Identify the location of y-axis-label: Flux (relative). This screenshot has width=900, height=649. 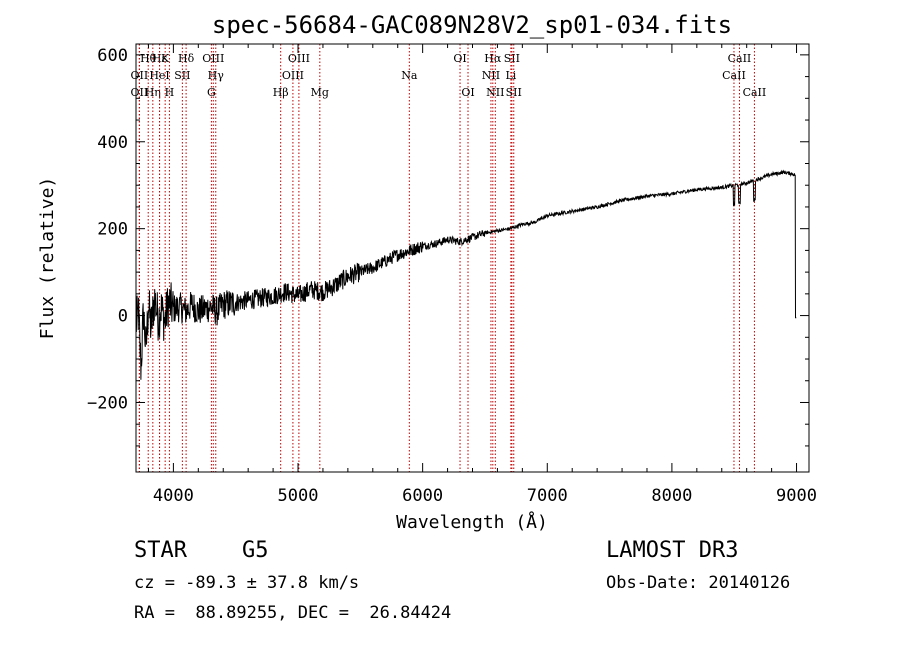
(47, 258).